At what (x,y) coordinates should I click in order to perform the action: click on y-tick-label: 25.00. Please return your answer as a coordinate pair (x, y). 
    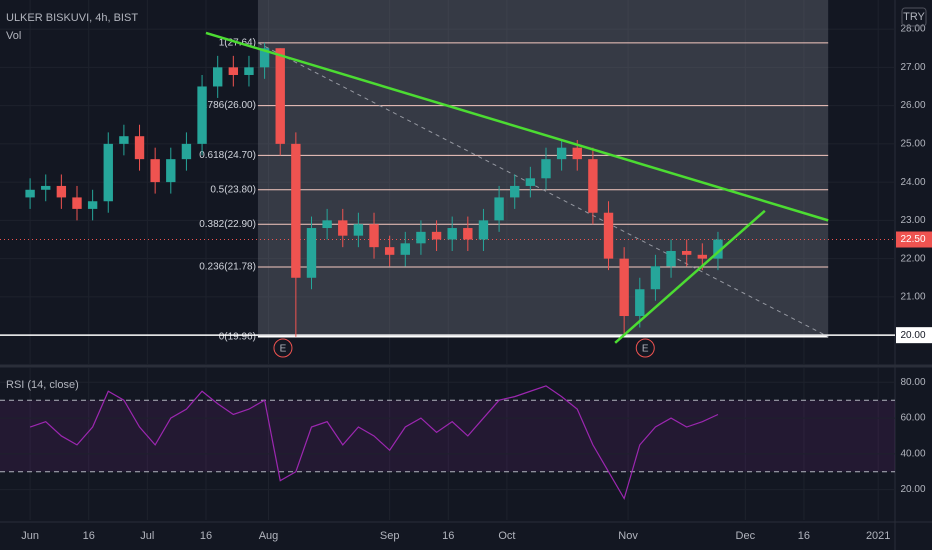
    Looking at the image, I should click on (912, 143).